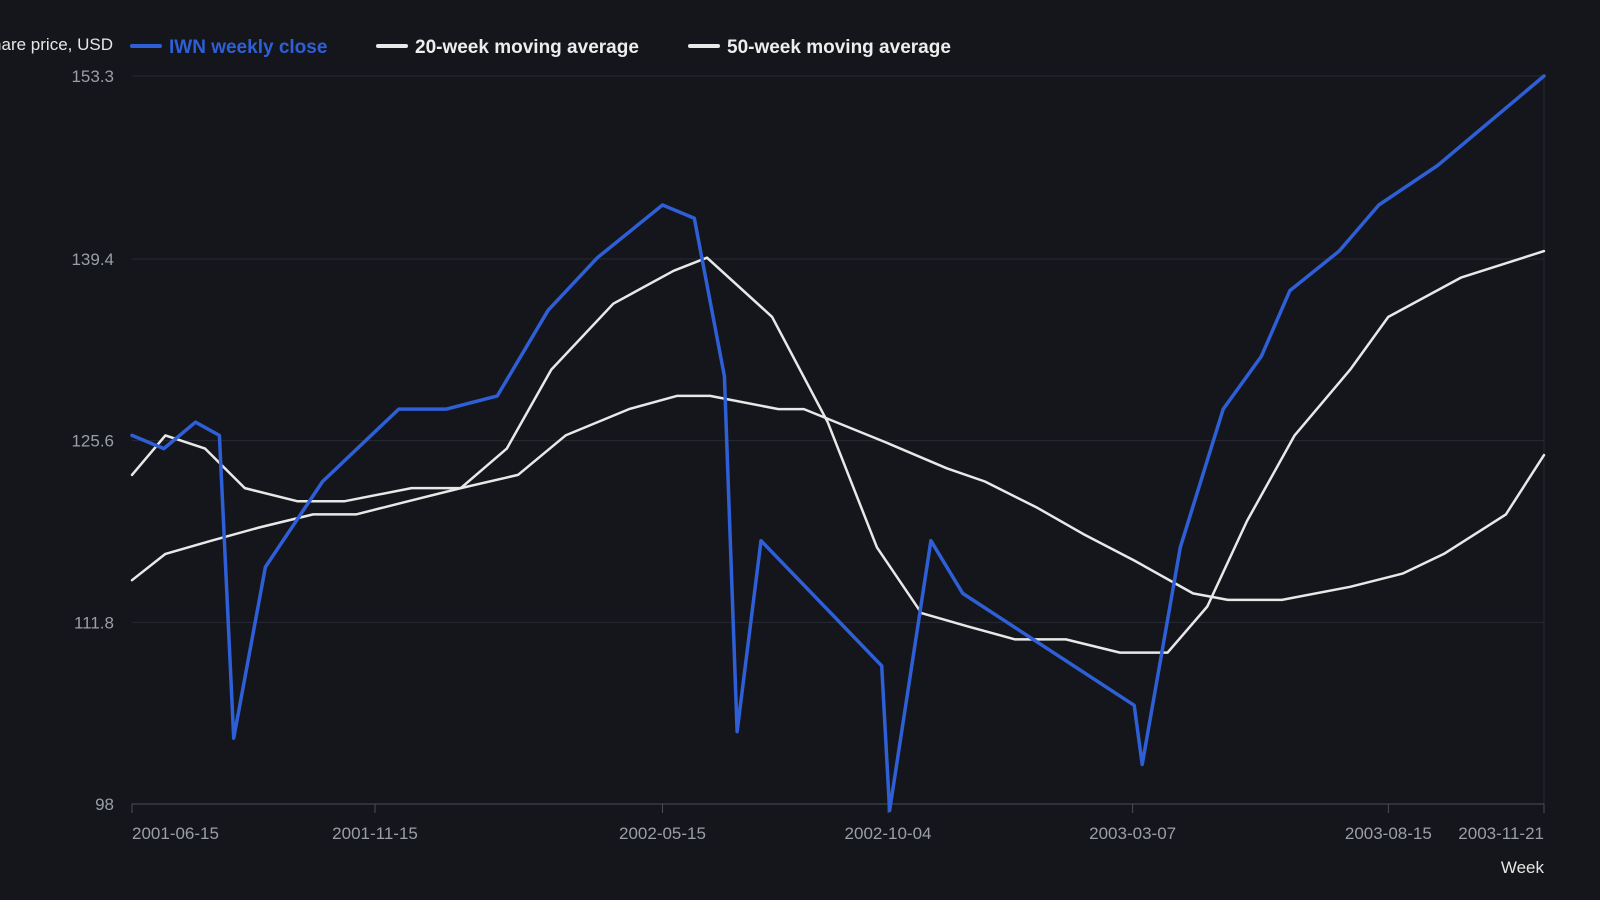  What do you see at coordinates (1388, 833) in the screenshot?
I see `x-tick-label: 2003-08-15` at bounding box center [1388, 833].